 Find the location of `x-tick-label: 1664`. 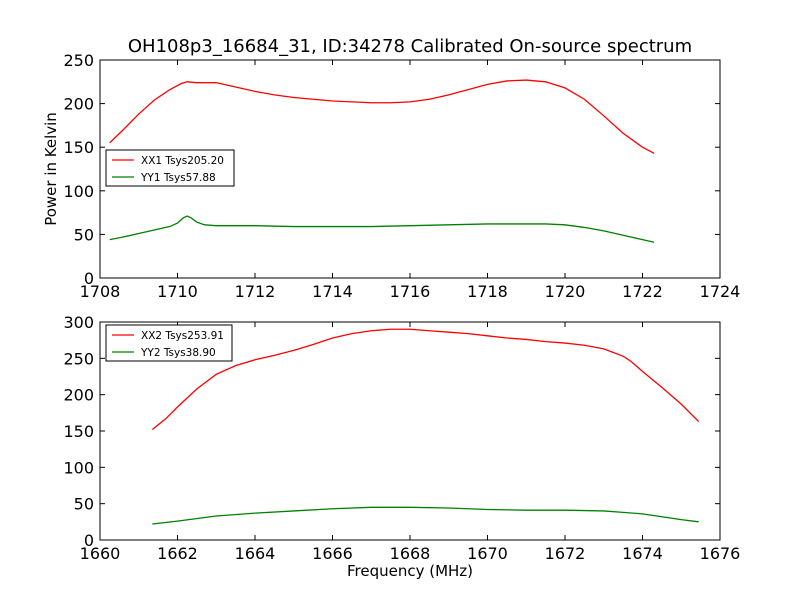

x-tick-label: 1664 is located at coordinates (255, 553).